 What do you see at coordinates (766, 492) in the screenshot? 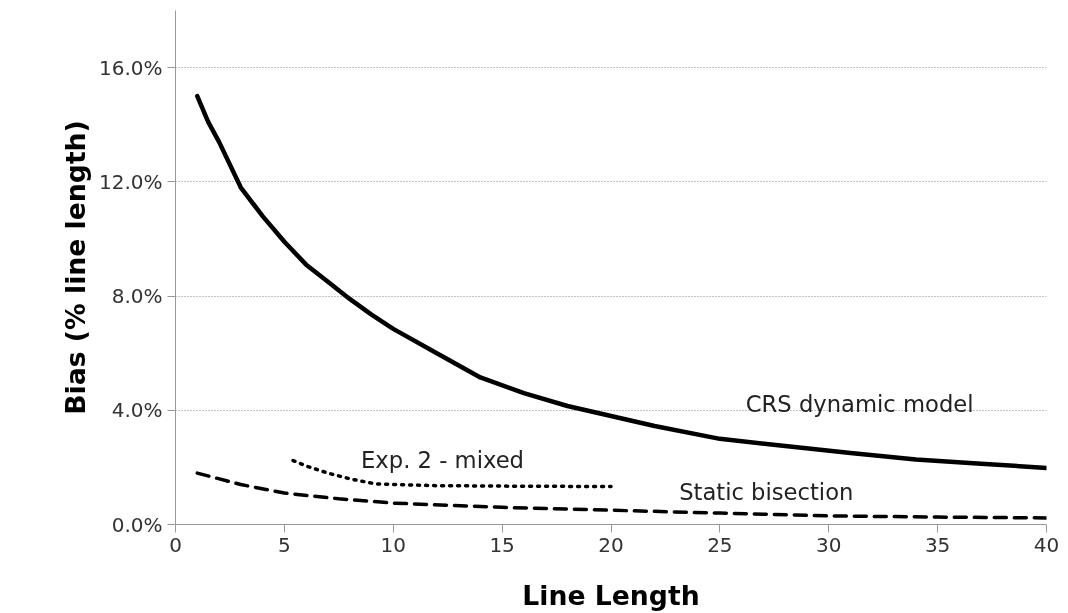
I see `series-label: Static bisection` at bounding box center [766, 492].